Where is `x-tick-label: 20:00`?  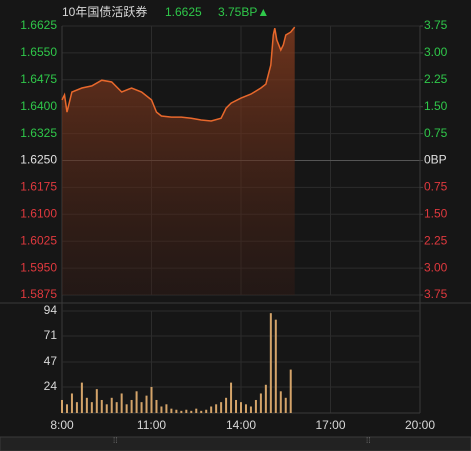
x-tick-label: 20:00 is located at coordinates (420, 425).